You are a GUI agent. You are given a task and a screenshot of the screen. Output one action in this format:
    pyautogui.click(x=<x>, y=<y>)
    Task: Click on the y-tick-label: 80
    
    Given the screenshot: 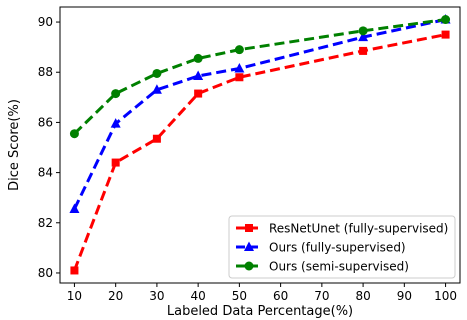 What is the action you would take?
    pyautogui.click(x=45, y=273)
    